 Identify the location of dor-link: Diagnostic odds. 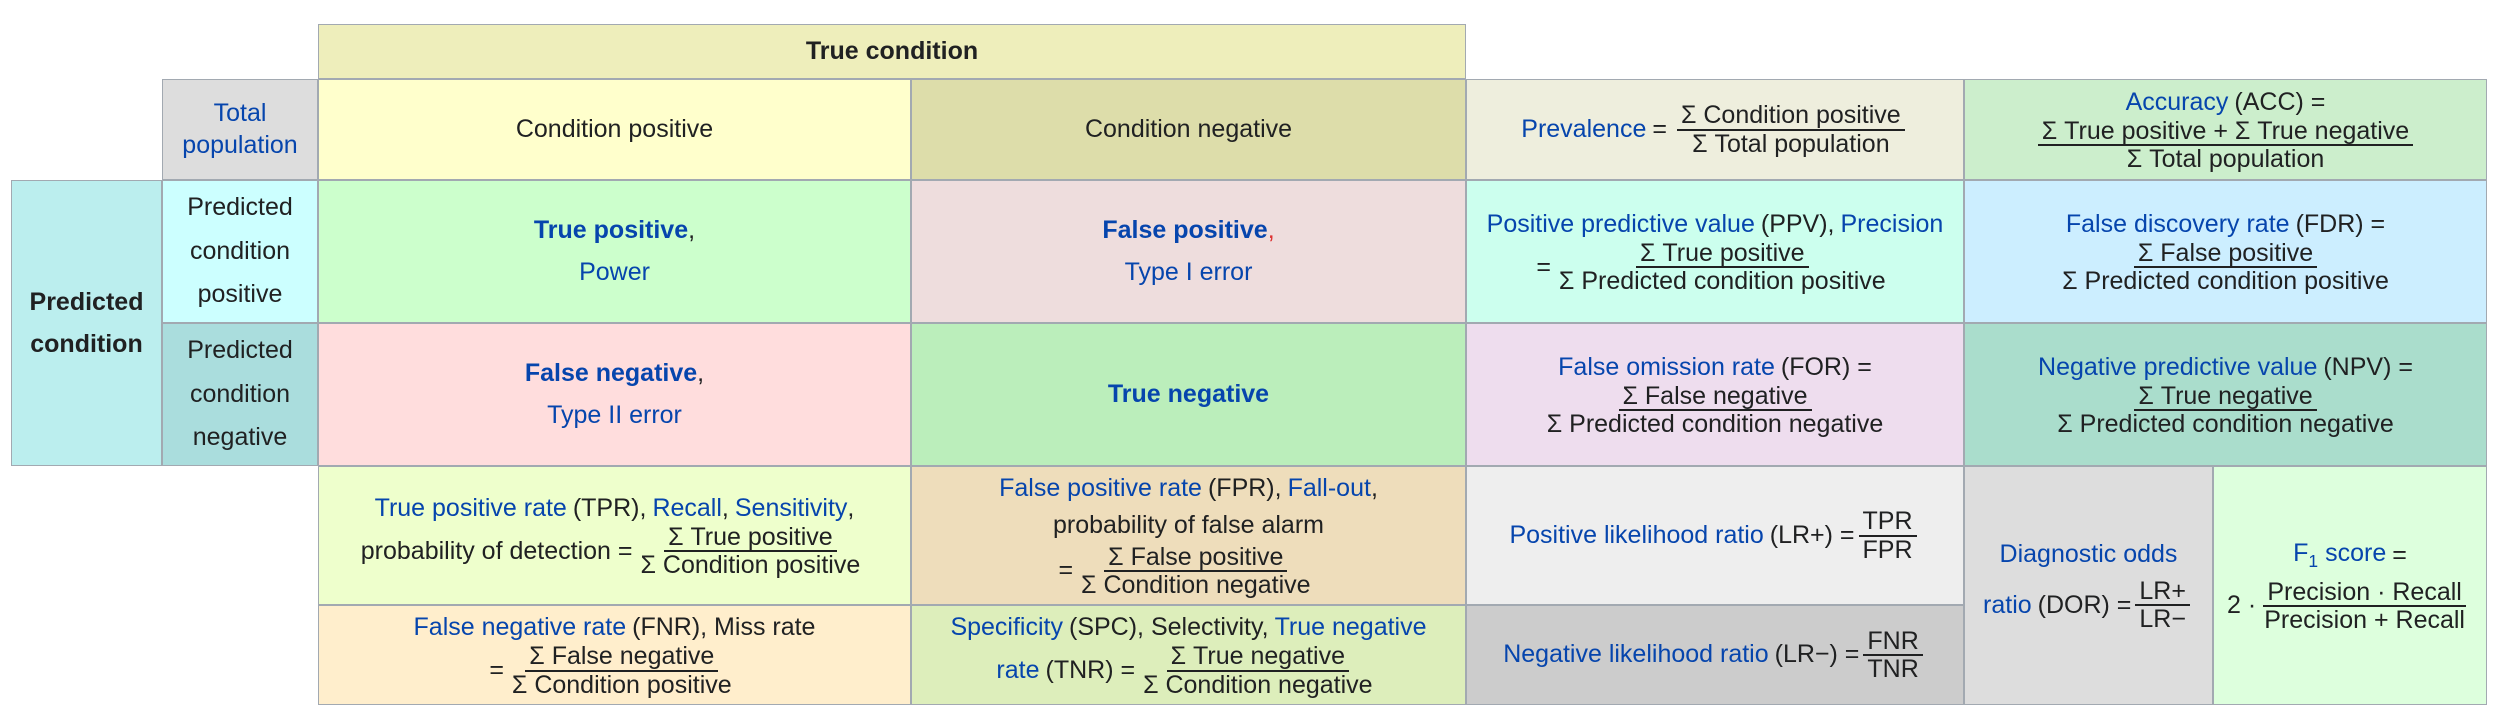
(2088, 553).